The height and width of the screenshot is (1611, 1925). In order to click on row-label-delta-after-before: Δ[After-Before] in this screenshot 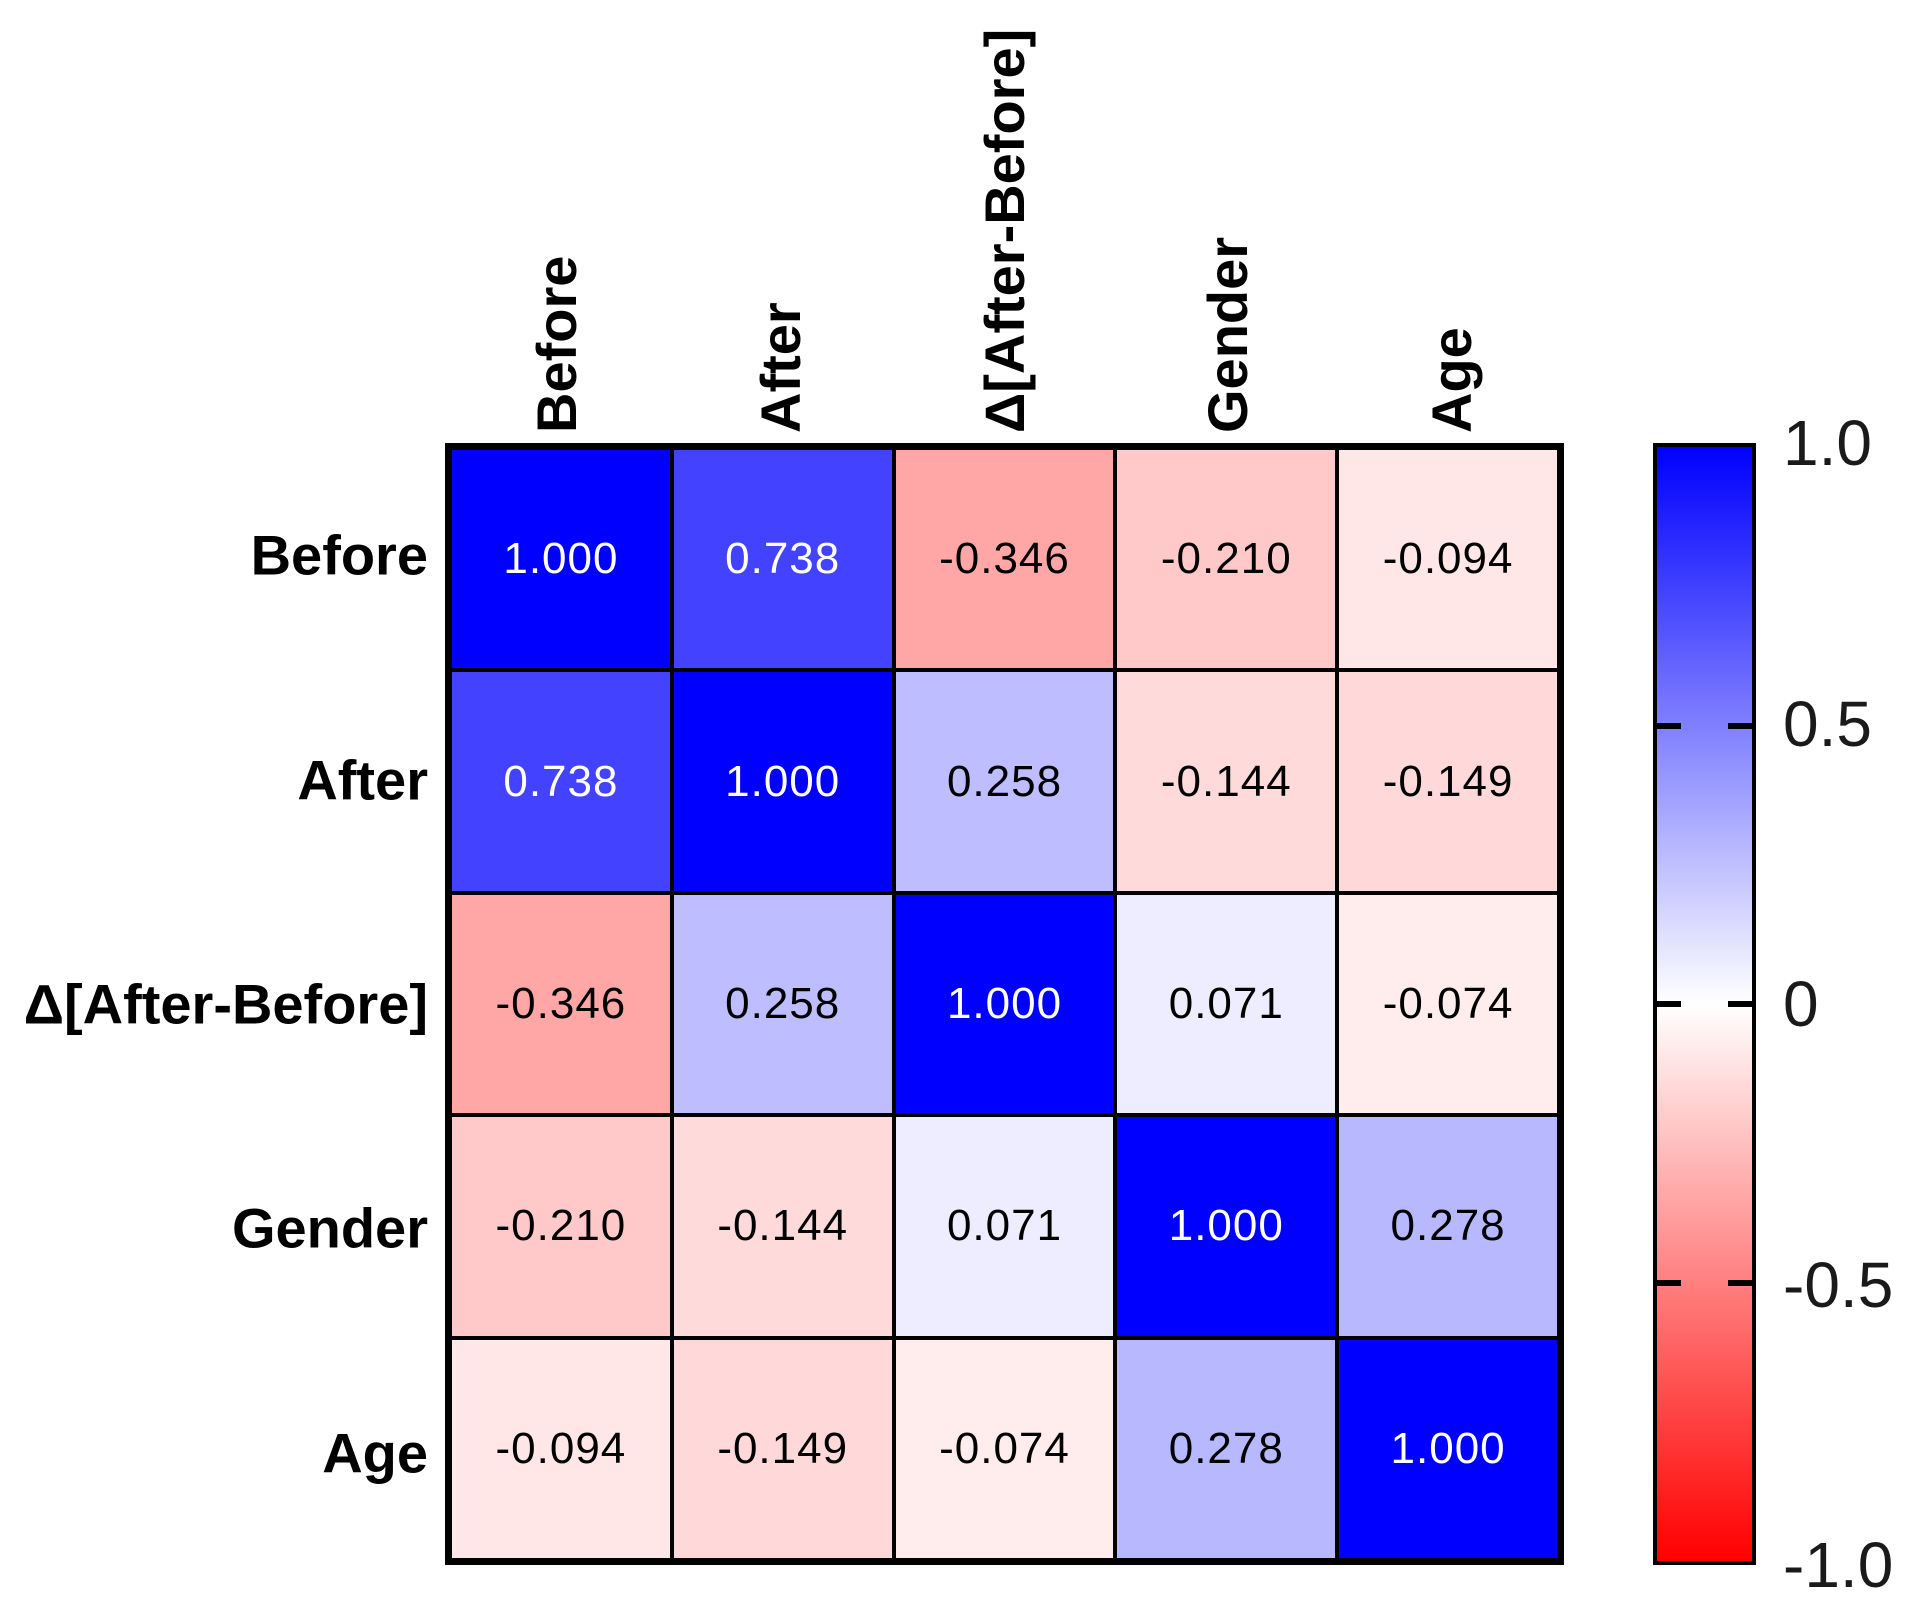, I will do `click(225, 1004)`.